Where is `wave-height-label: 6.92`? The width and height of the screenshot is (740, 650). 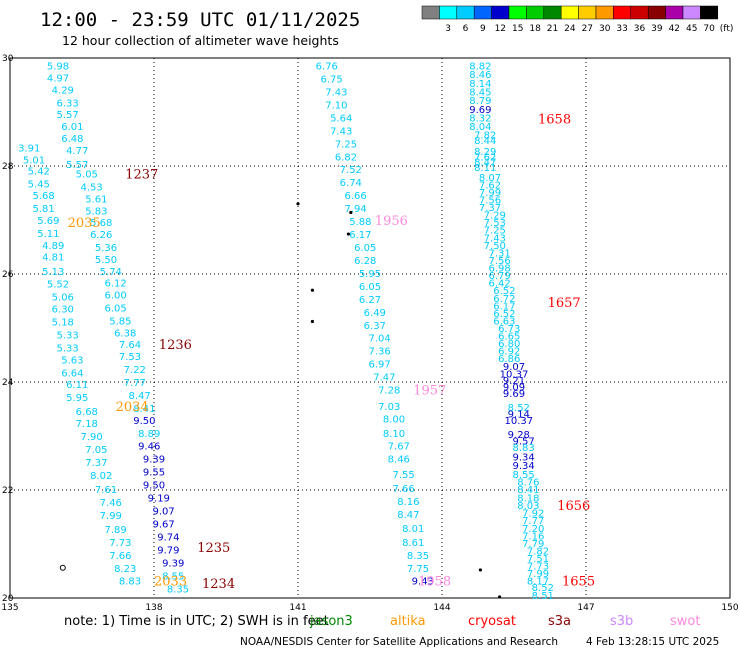
wave-height-label: 6.92 is located at coordinates (509, 352).